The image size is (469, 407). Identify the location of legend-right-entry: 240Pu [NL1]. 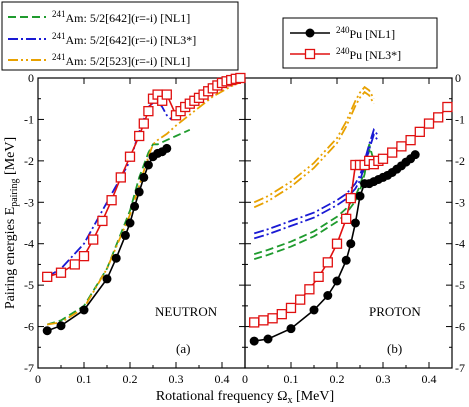
(342, 33).